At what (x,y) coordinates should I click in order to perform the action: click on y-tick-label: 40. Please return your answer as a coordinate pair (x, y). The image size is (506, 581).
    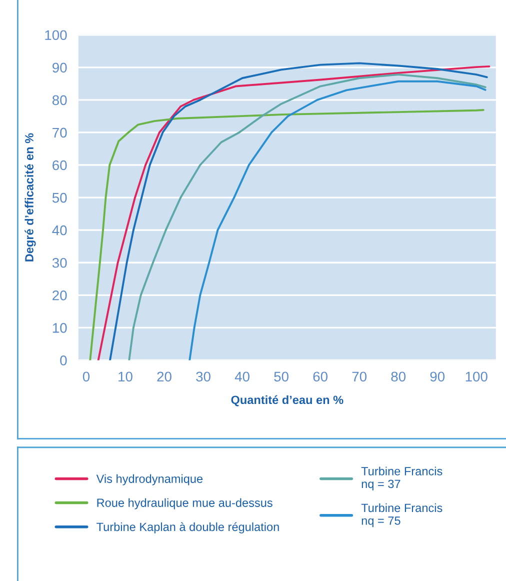
    Looking at the image, I should click on (59, 230).